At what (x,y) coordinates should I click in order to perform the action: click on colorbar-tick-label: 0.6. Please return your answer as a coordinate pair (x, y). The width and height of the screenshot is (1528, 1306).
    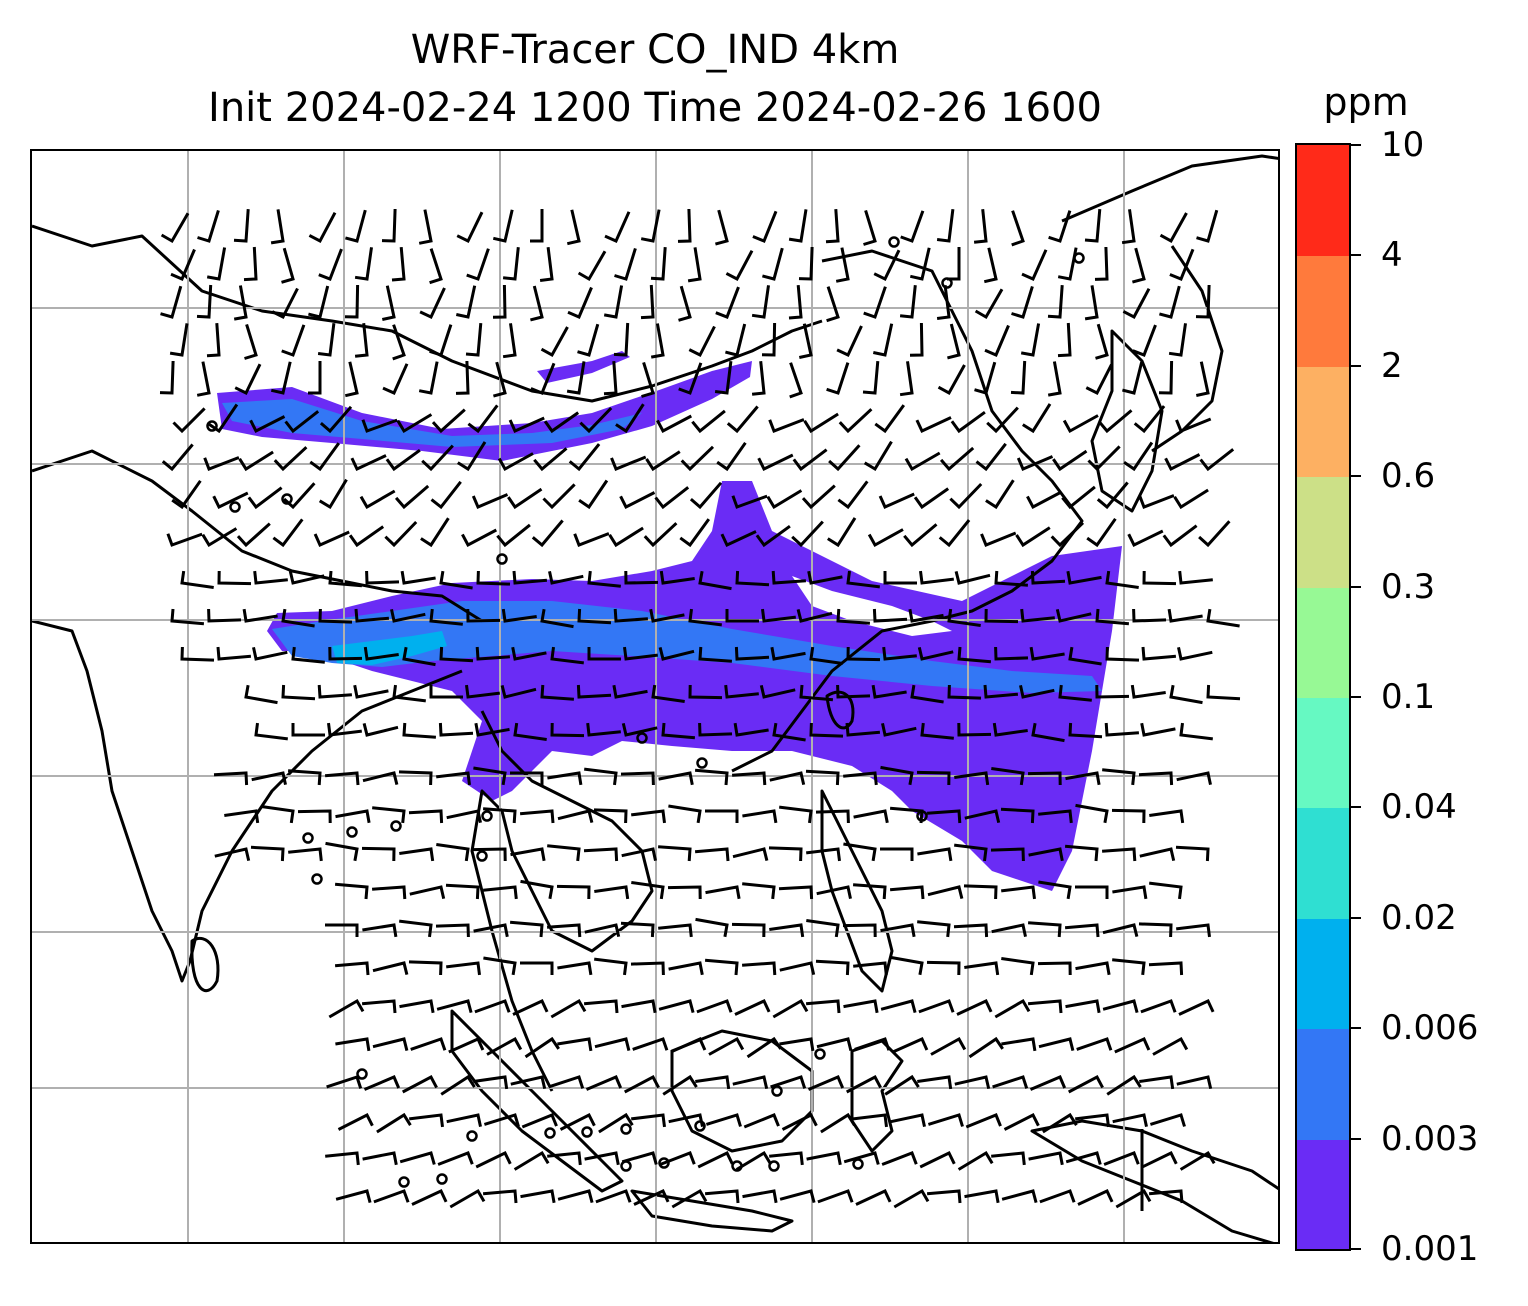
    Looking at the image, I should click on (1408, 476).